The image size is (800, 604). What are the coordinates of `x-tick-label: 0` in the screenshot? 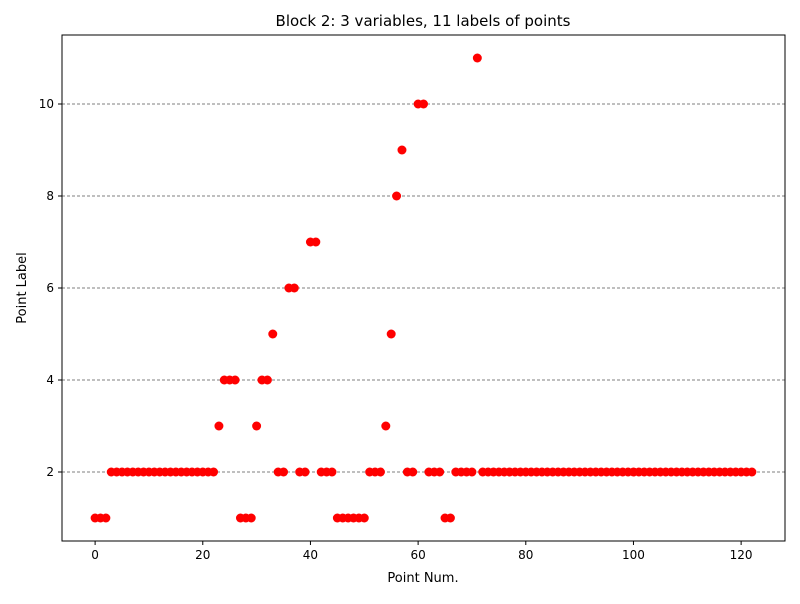 It's located at (95, 555).